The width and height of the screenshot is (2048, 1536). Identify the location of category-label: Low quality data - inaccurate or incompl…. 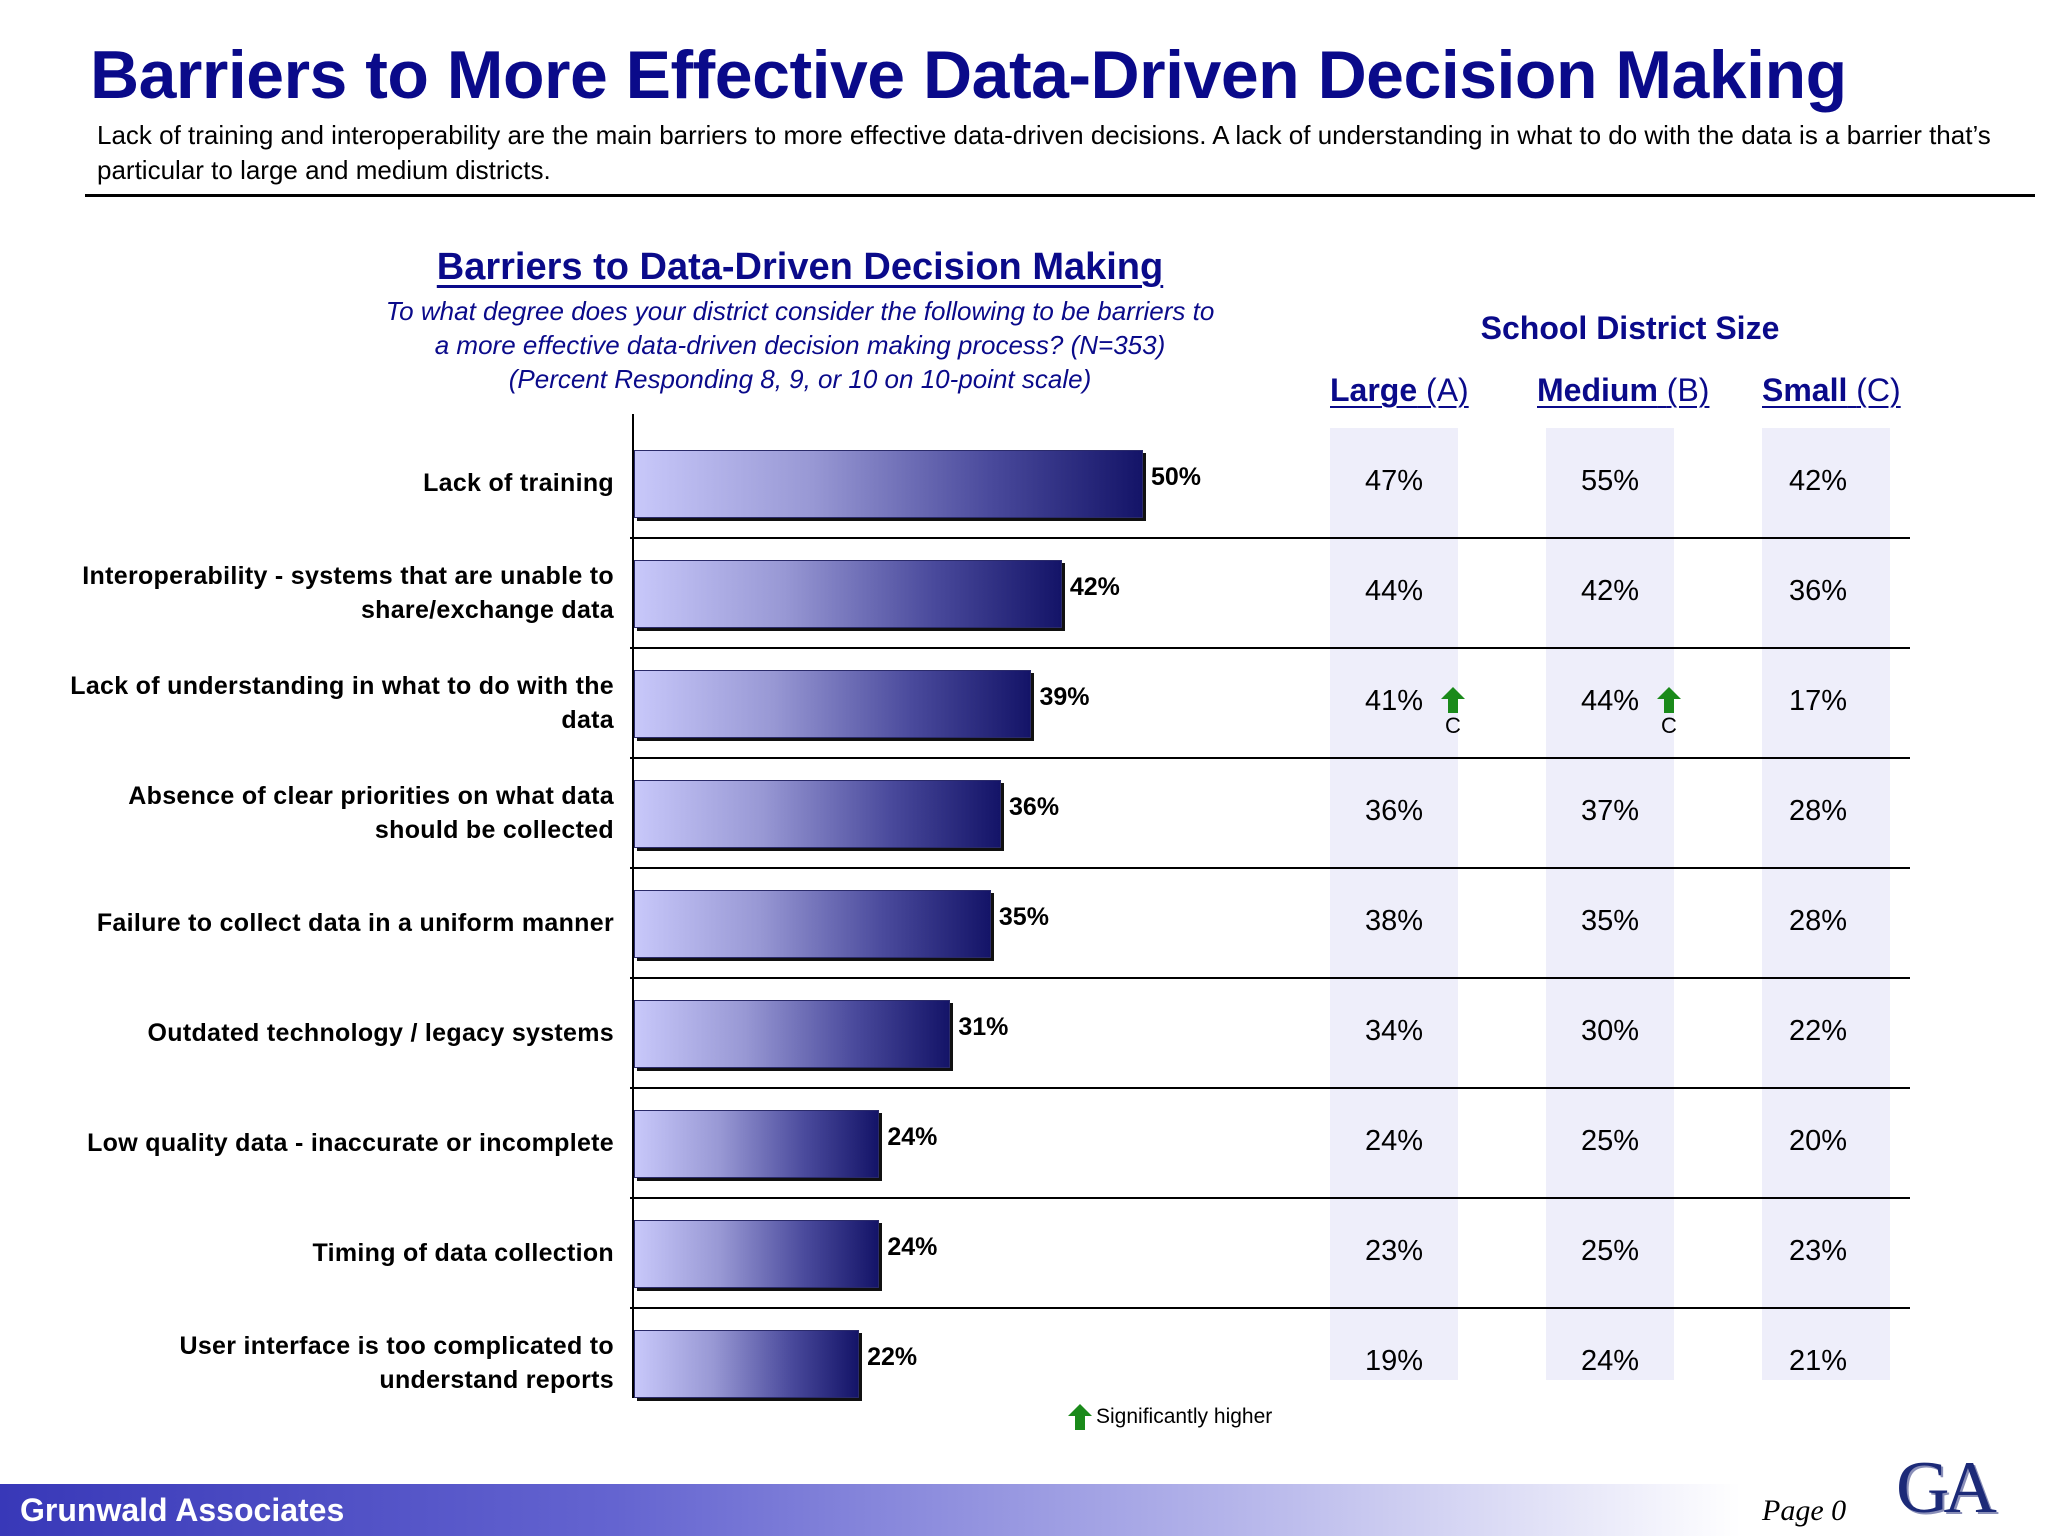
(322, 1143).